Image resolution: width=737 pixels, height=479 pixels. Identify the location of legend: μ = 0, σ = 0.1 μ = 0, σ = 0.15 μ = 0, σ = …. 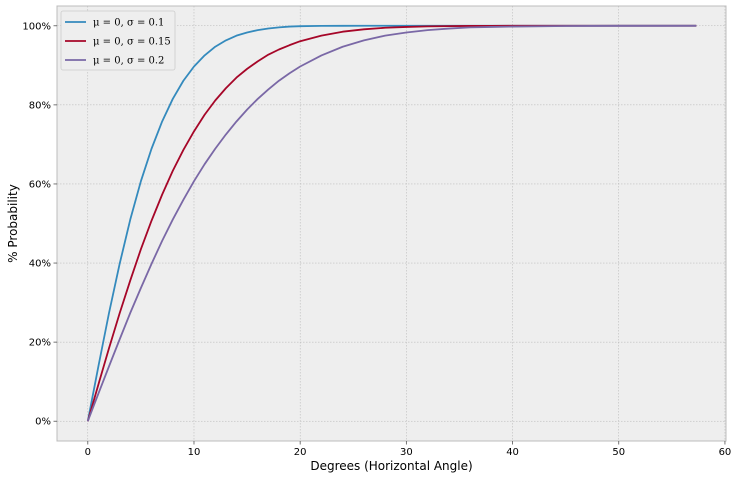
(118, 40).